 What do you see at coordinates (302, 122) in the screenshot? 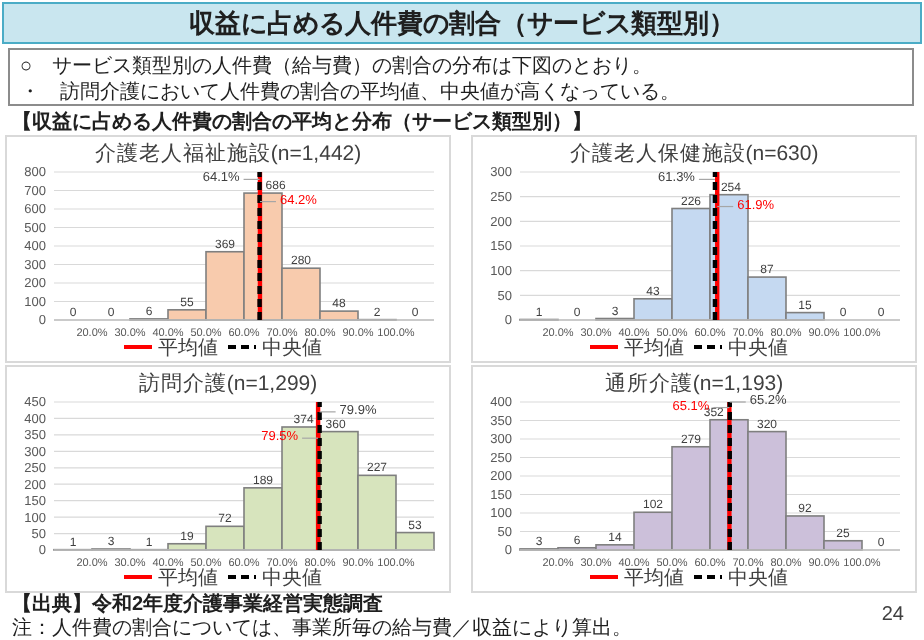
I see `text: 【収益に占める人件費の割合の平均と分布（サービス類型別）】` at bounding box center [302, 122].